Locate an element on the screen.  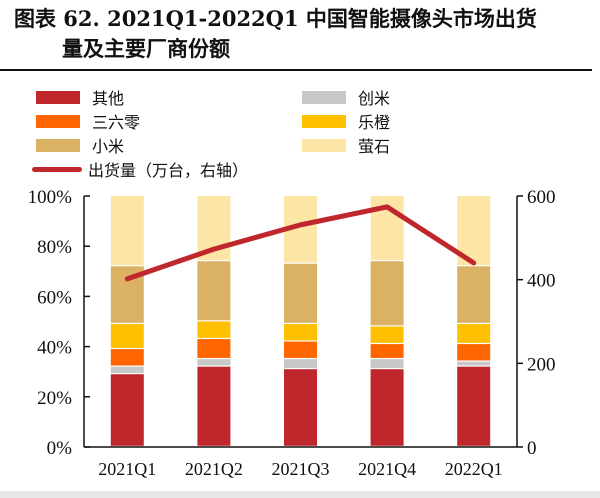
legend-item: 其他 is located at coordinates (80, 97).